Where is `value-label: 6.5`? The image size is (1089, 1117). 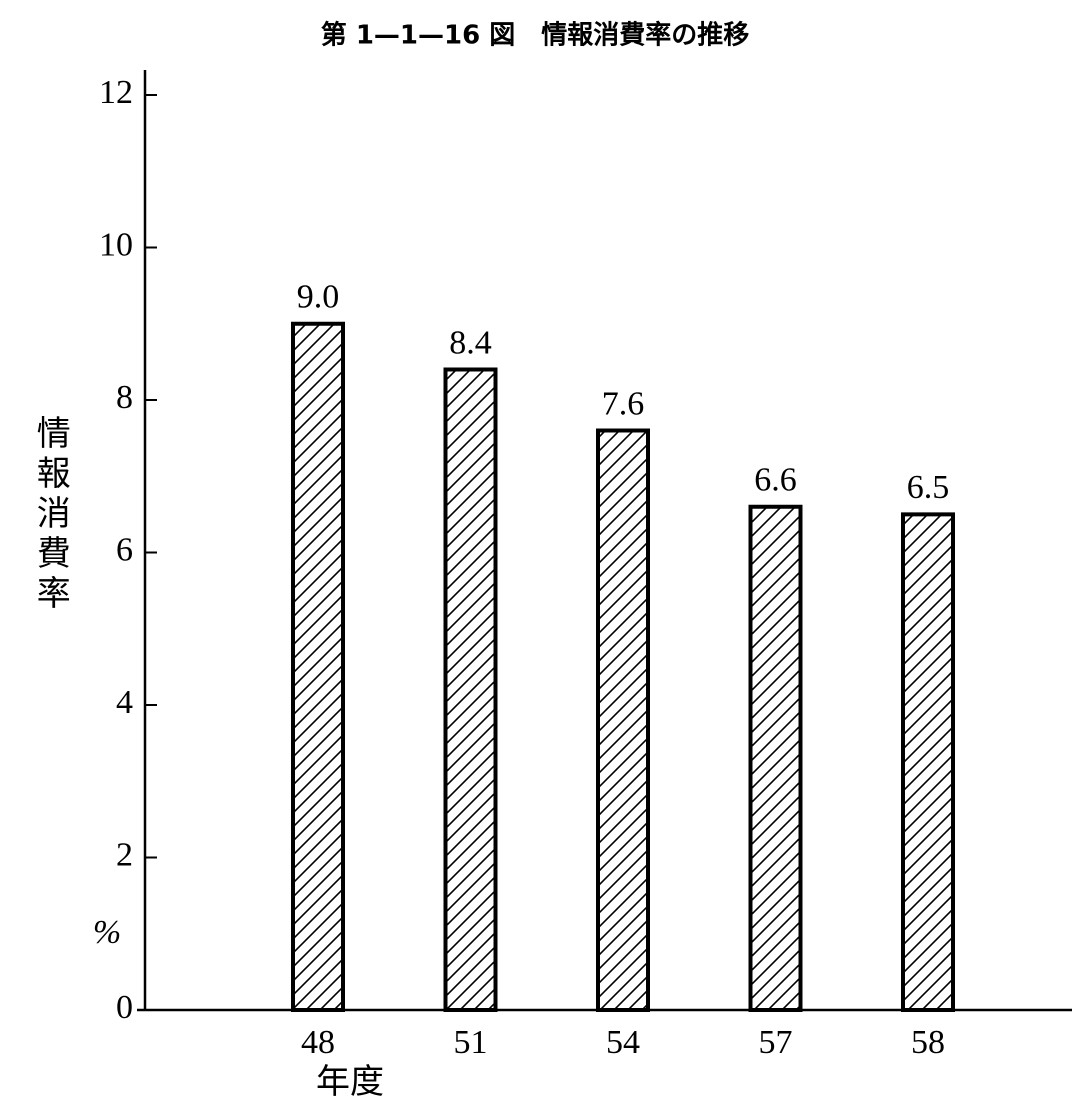
value-label: 6.5 is located at coordinates (928, 487).